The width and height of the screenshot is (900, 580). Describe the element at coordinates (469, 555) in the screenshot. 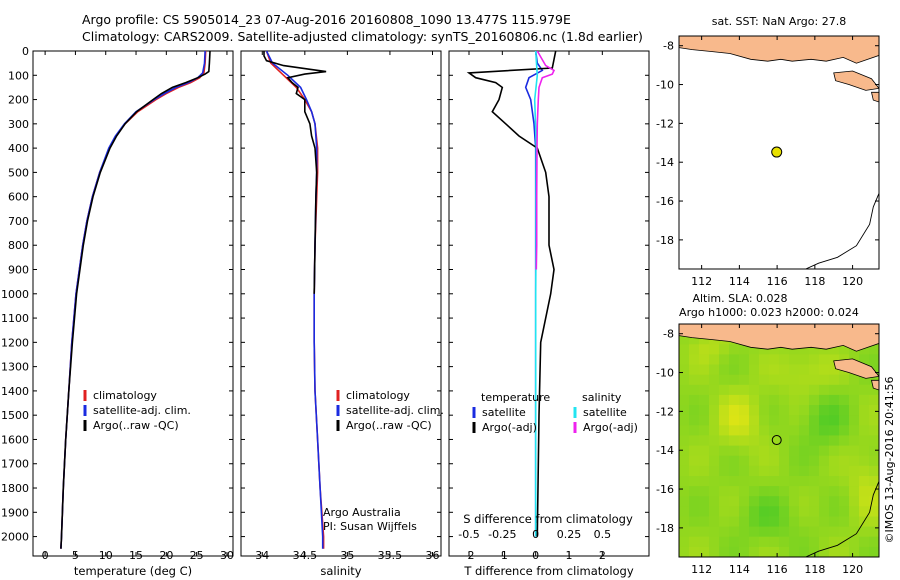

I see `x-tick-label: -2` at that location.